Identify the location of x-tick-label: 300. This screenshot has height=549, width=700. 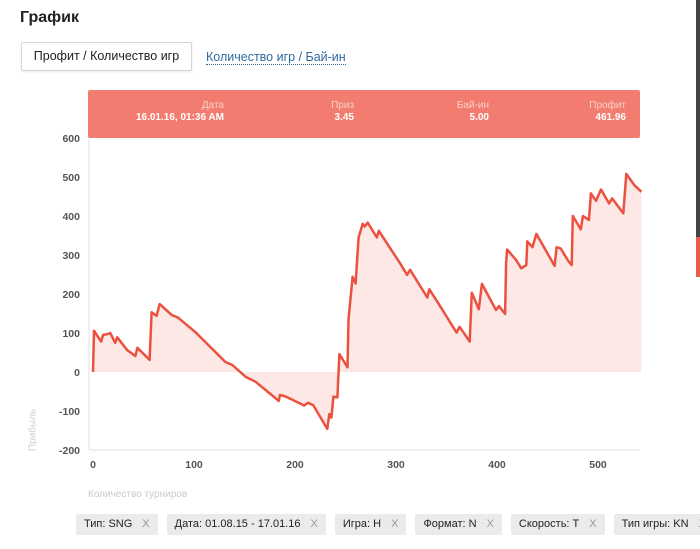
(396, 465).